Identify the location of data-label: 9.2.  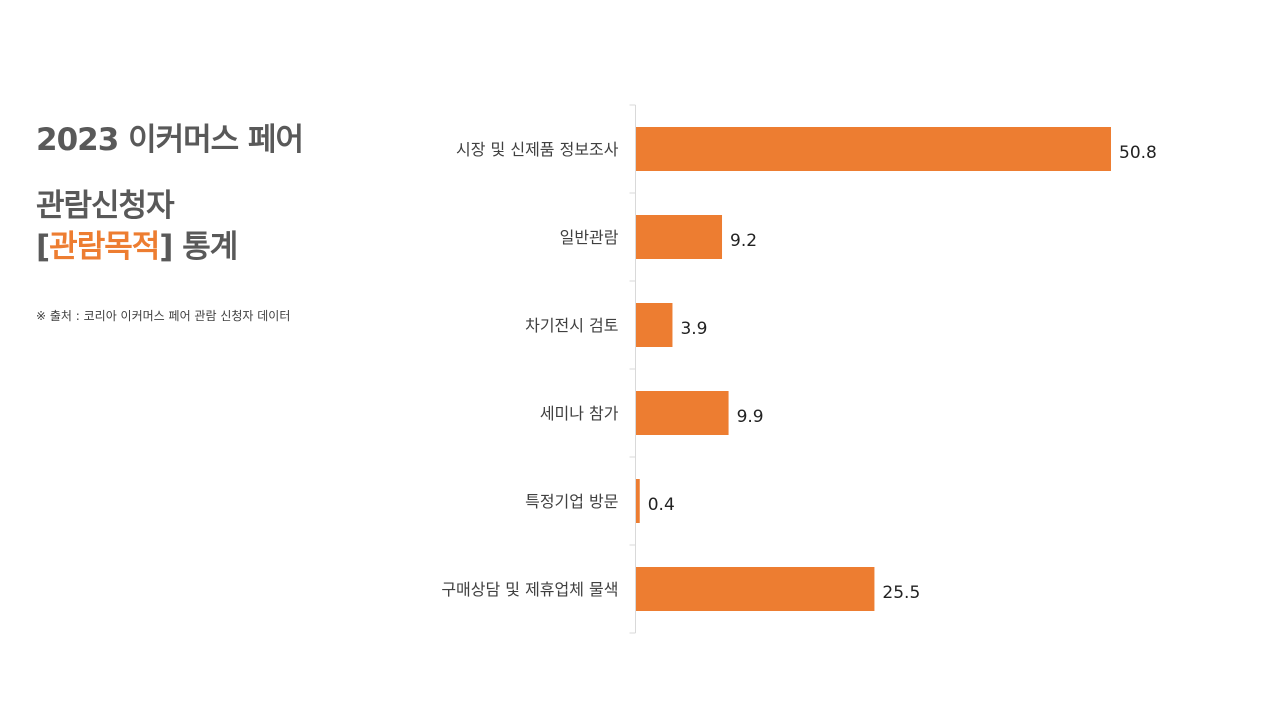
(743, 241).